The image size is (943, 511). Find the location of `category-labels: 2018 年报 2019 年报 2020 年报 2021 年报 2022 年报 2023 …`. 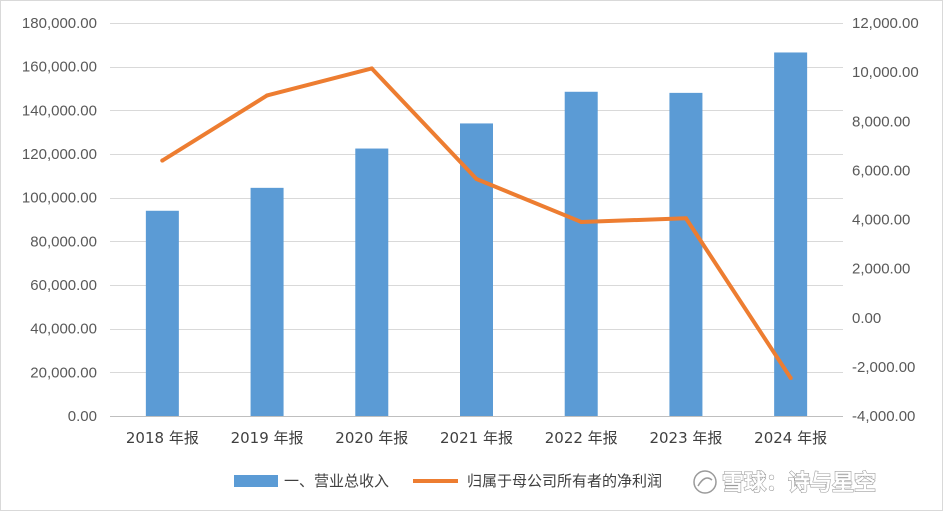

category-labels: 2018 年报 2019 年报 2020 年报 2021 年报 2022 年报 2023 … is located at coordinates (476, 438).